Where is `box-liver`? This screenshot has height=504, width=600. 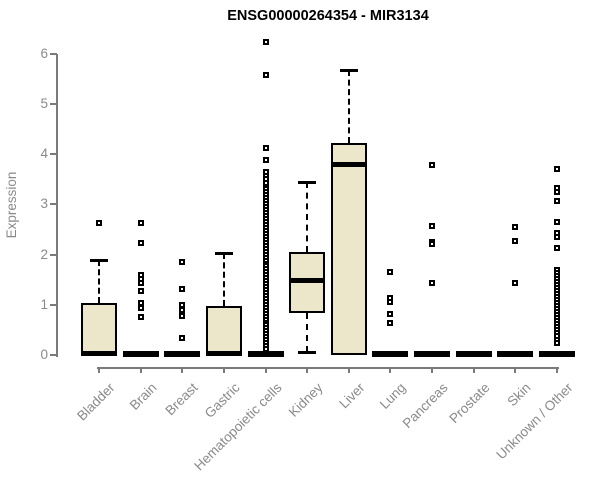 box-liver is located at coordinates (348, 249).